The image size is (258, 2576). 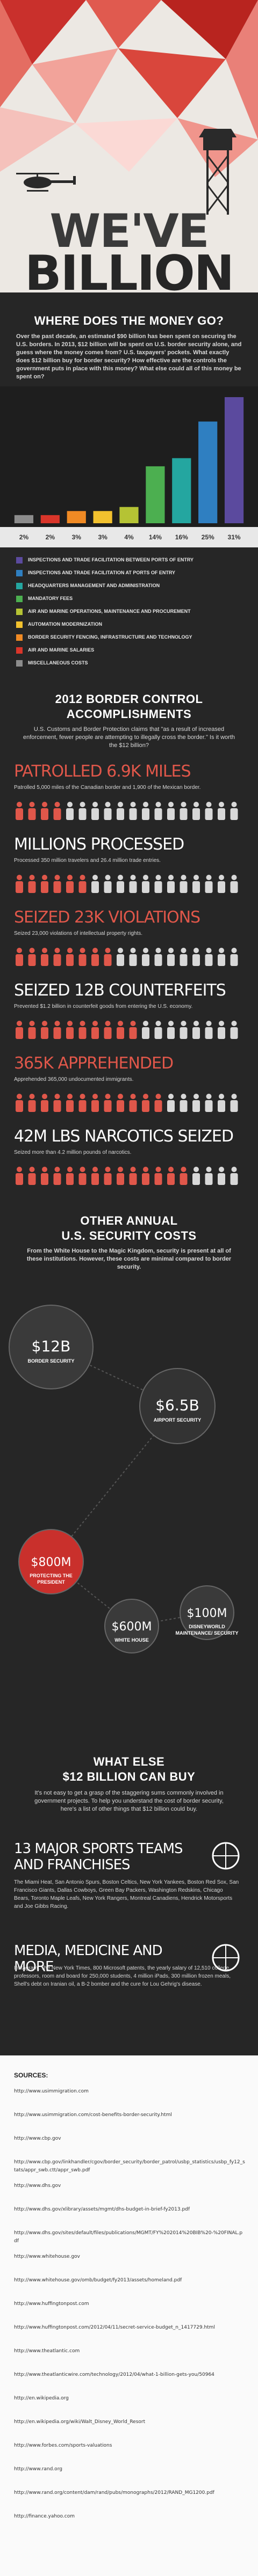 What do you see at coordinates (51, 2091) in the screenshot?
I see `source-link: http://www.usimmigration.com` at bounding box center [51, 2091].